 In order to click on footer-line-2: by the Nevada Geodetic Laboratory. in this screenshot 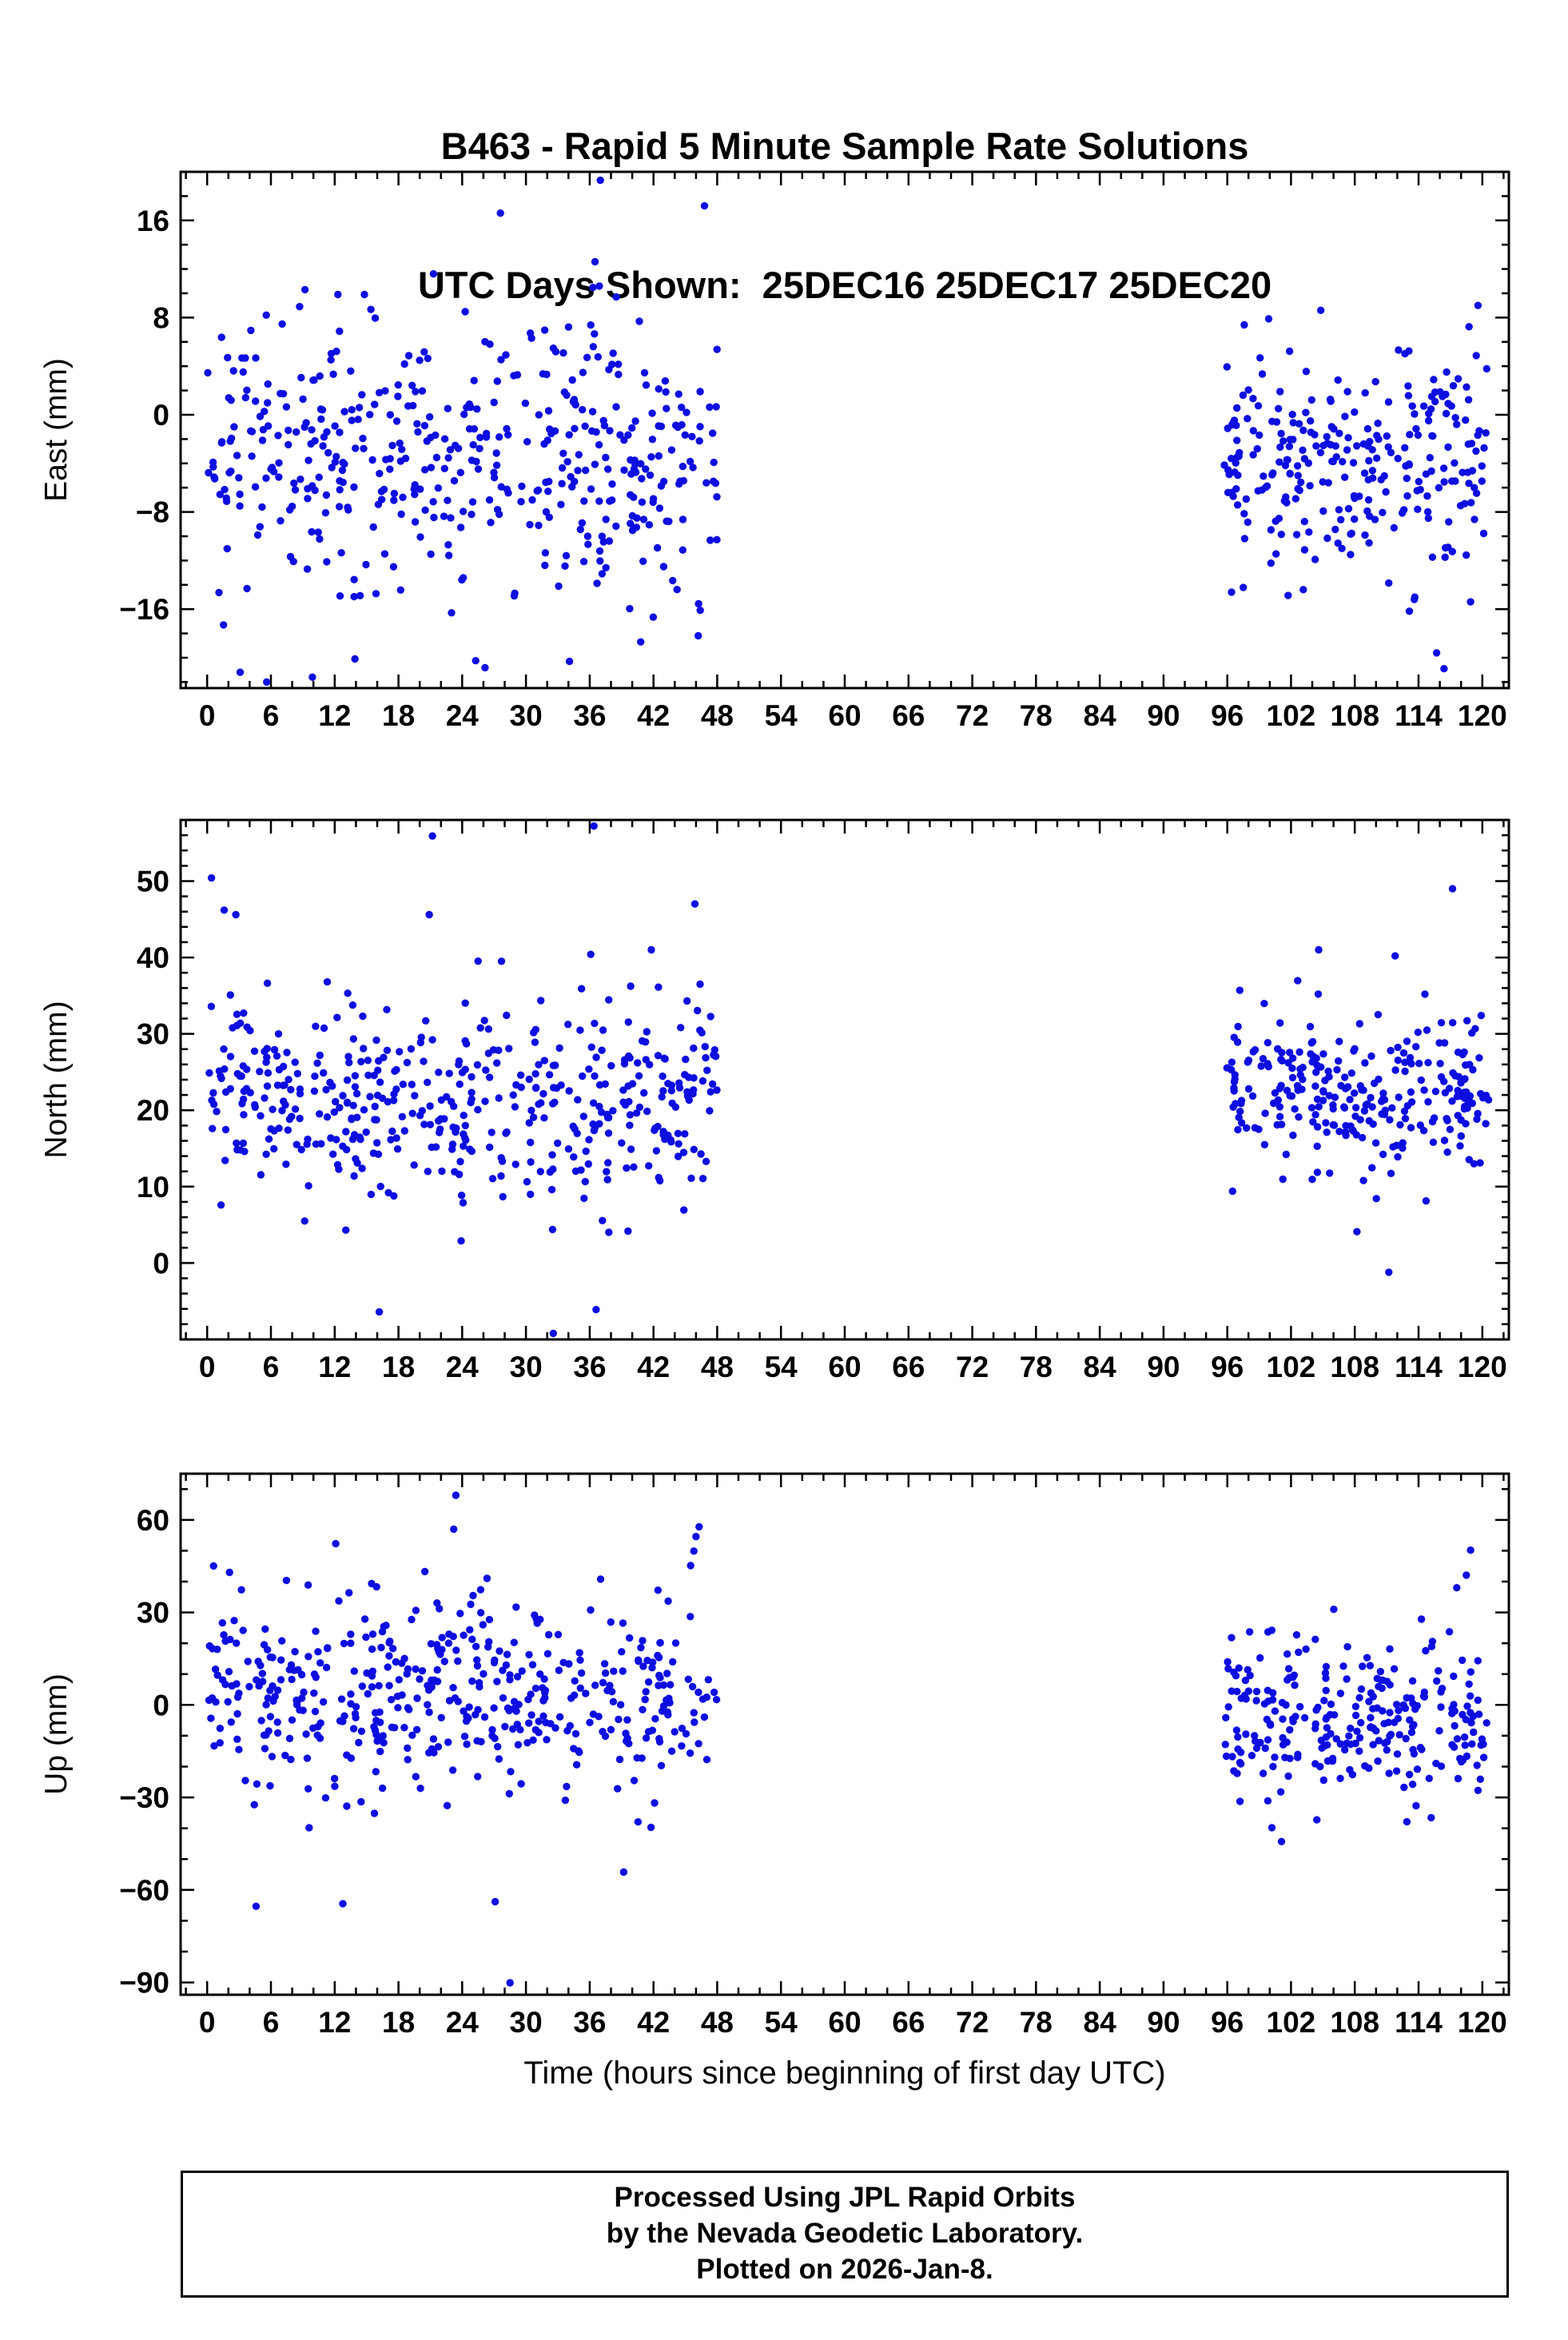, I will do `click(845, 2234)`.